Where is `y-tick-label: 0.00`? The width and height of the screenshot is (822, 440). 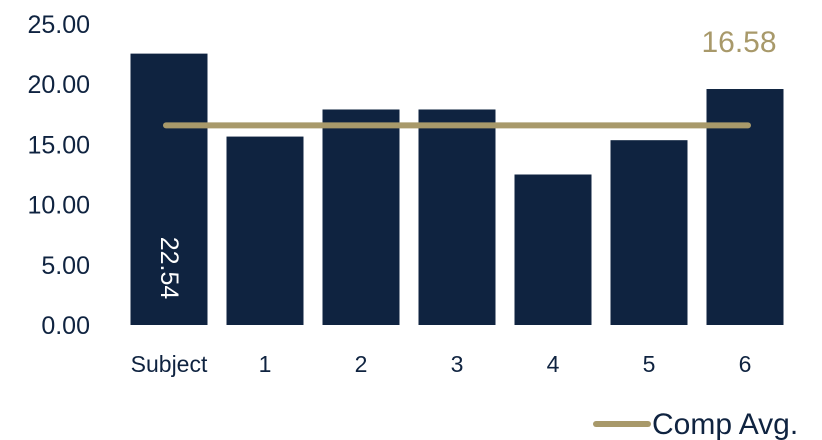 y-tick-label: 0.00 is located at coordinates (65, 326).